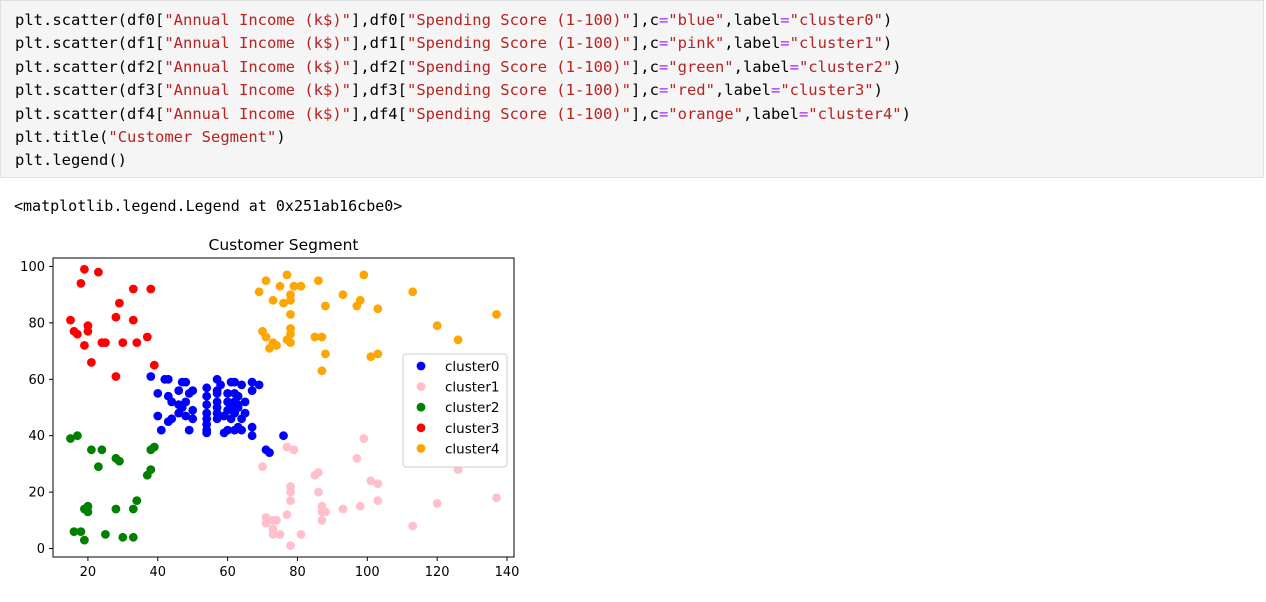  Describe the element at coordinates (157, 572) in the screenshot. I see `x-tick-label: 40` at that location.